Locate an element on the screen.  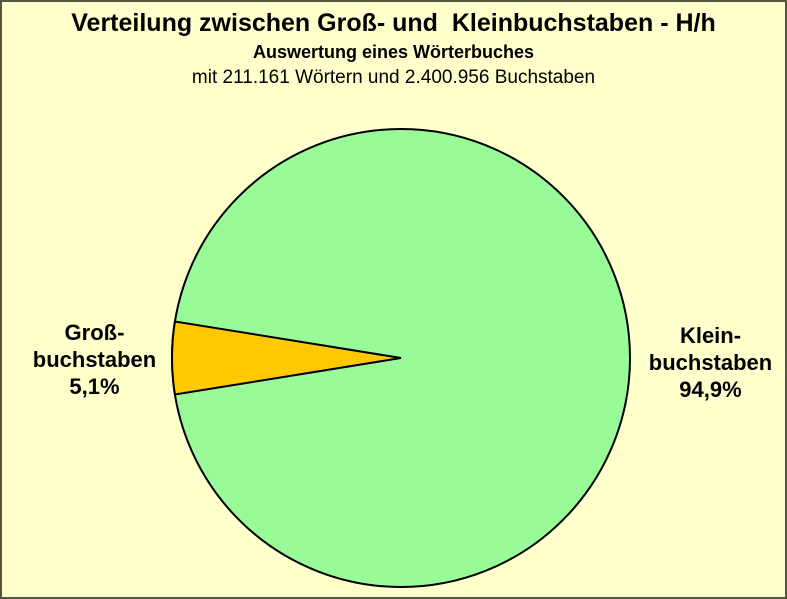
chart-subtitle: Auswertung eines Wörterbuches is located at coordinates (393, 52).